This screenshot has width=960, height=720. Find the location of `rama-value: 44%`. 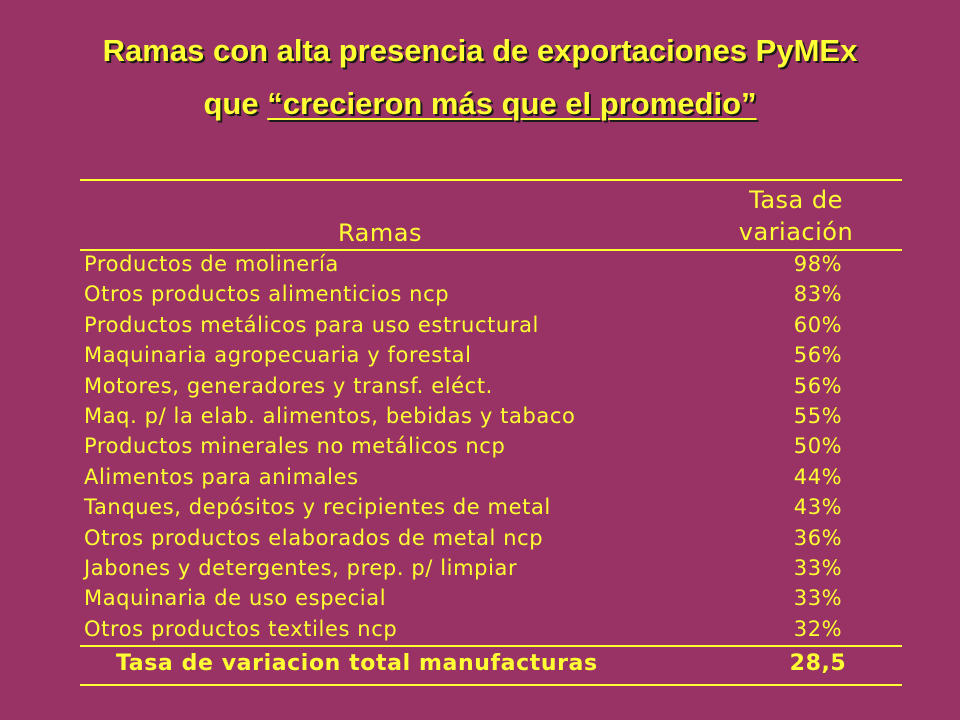

rama-value: 44% is located at coordinates (818, 476).